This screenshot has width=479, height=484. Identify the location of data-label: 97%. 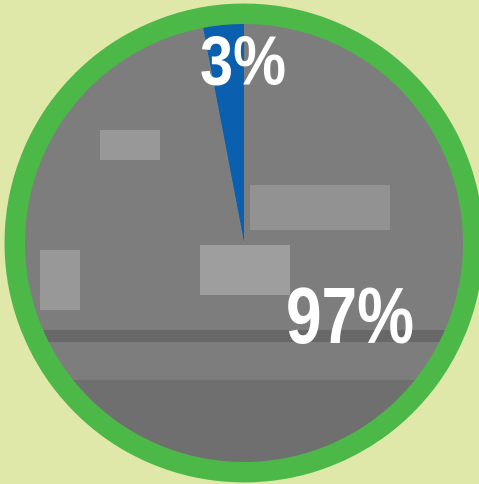
(350, 315).